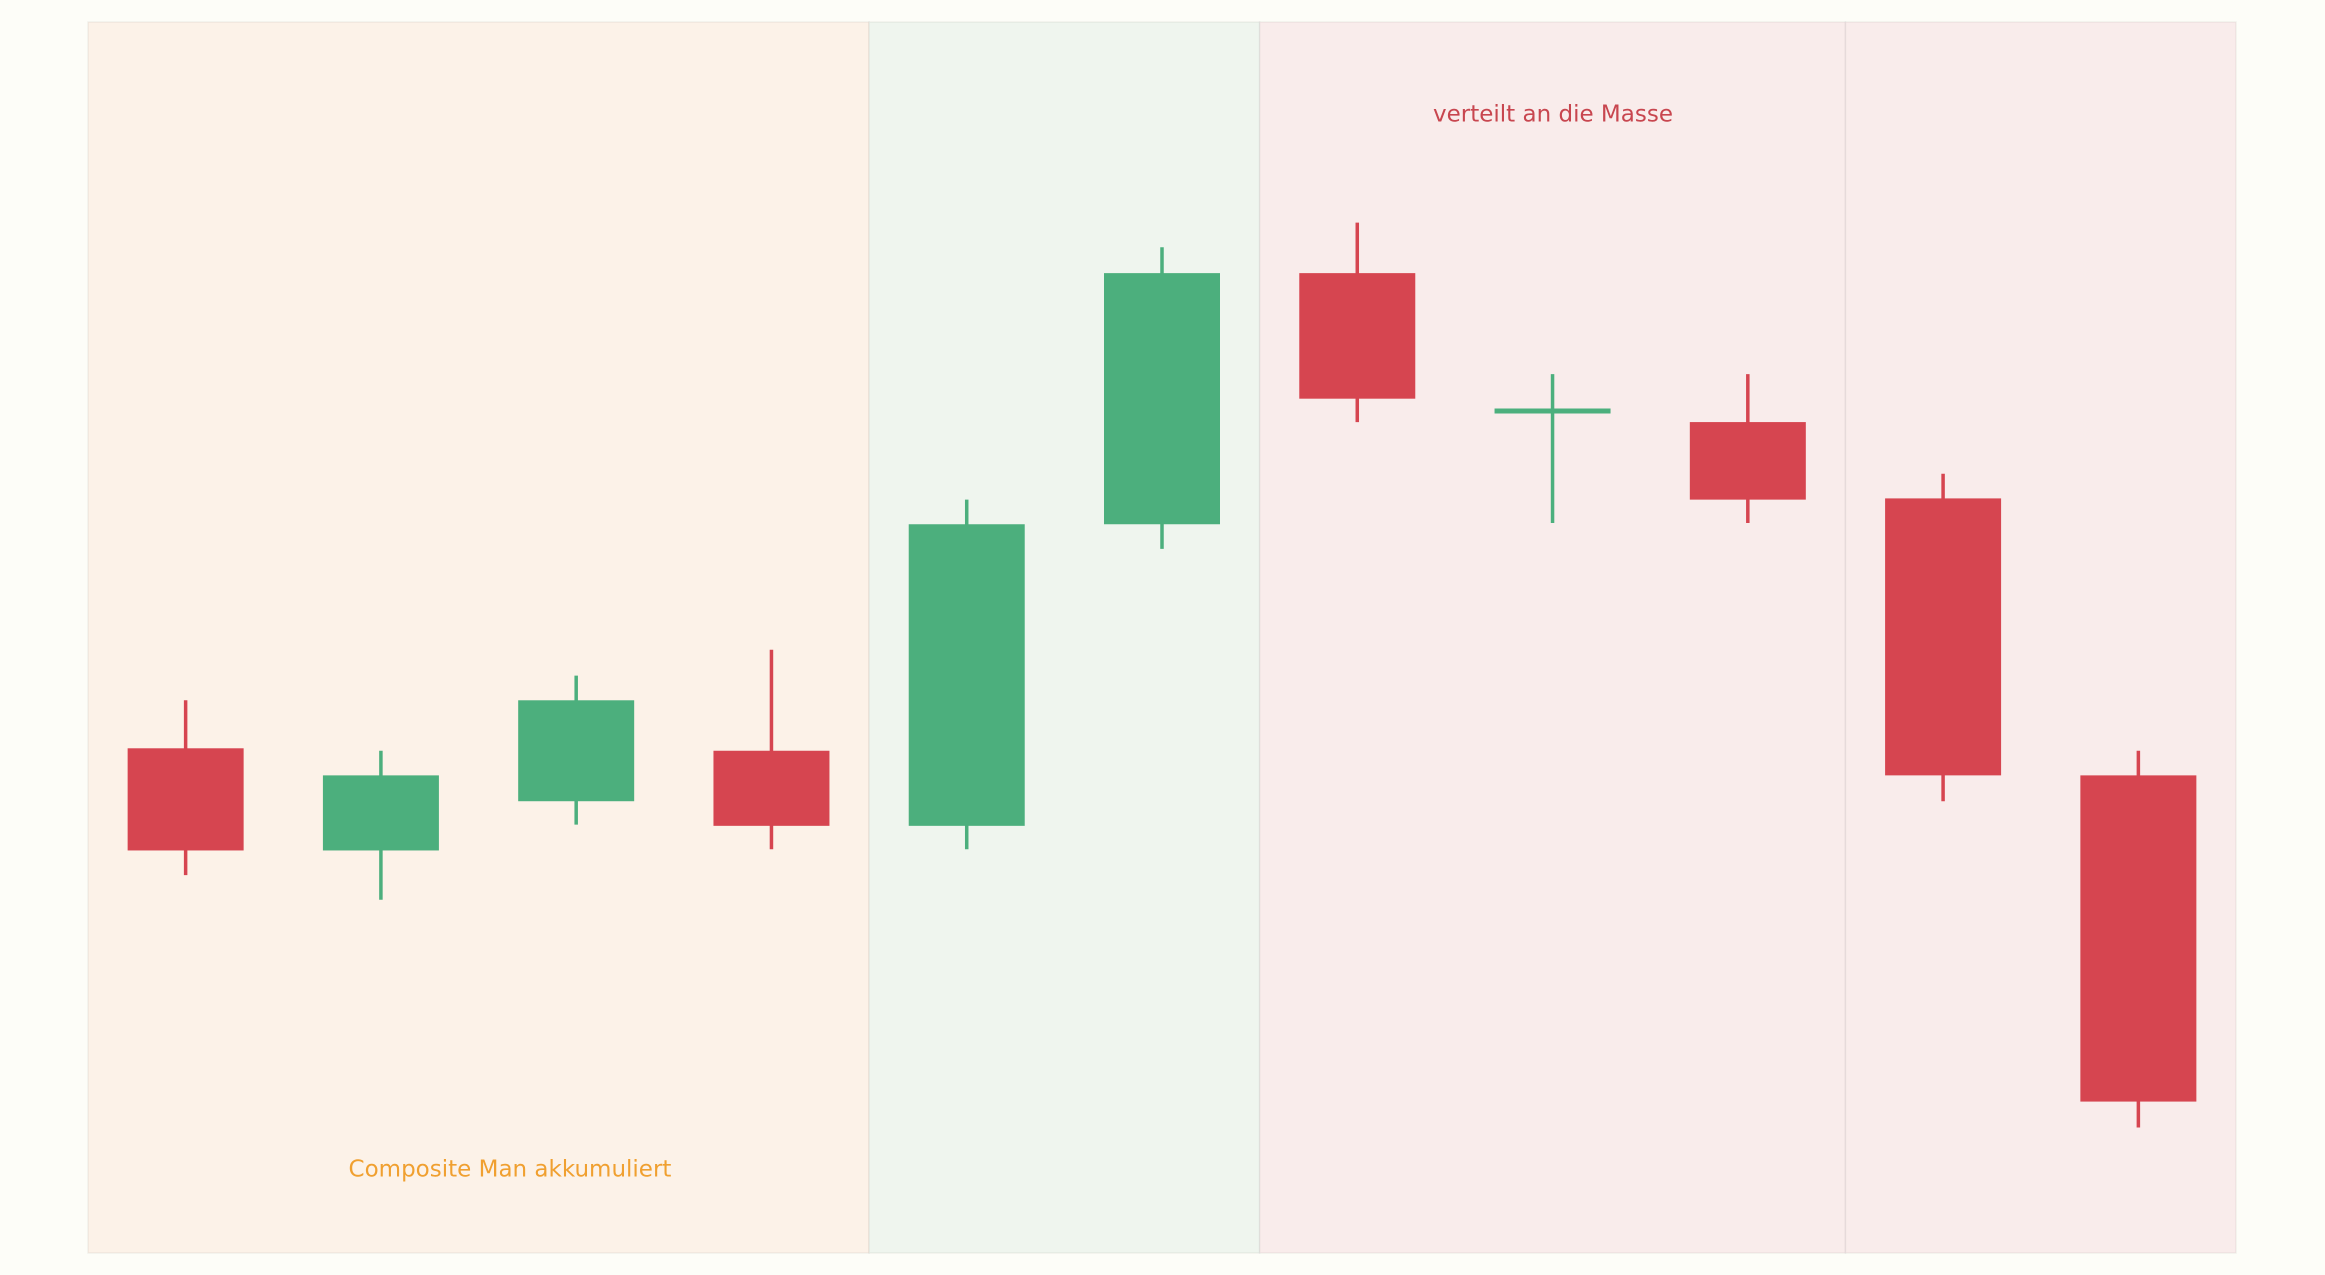 The height and width of the screenshot is (1275, 2325). What do you see at coordinates (1553, 115) in the screenshot?
I see `annotation: verteilt an die Masse` at bounding box center [1553, 115].